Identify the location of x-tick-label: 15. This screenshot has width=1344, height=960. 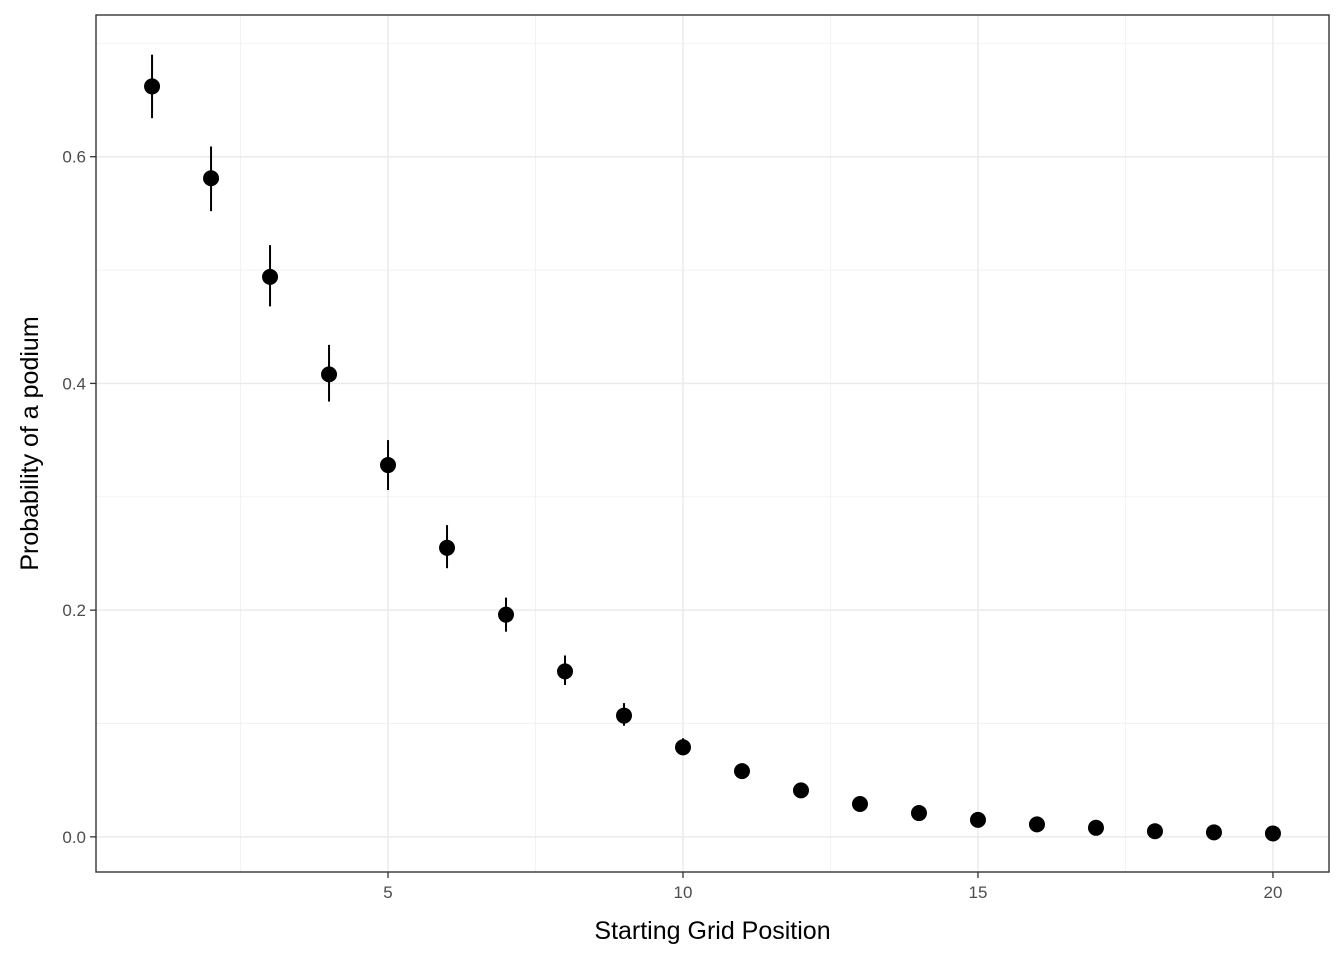
(978, 892).